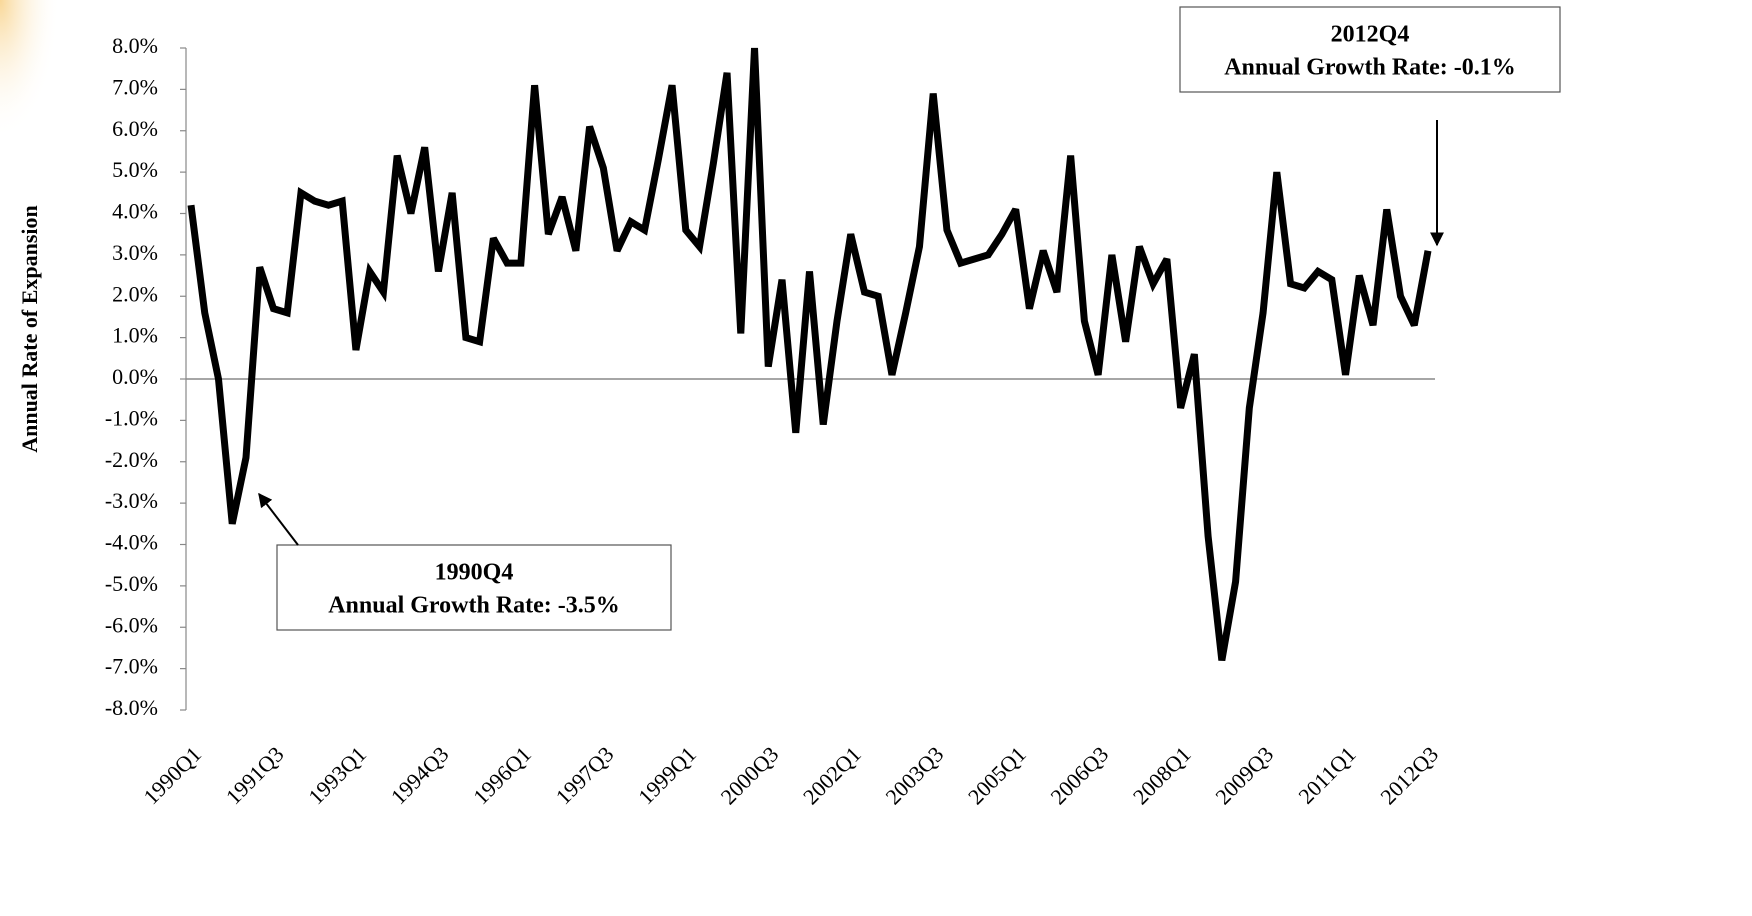  I want to click on y-tick-label: -2.0%, so click(131, 459).